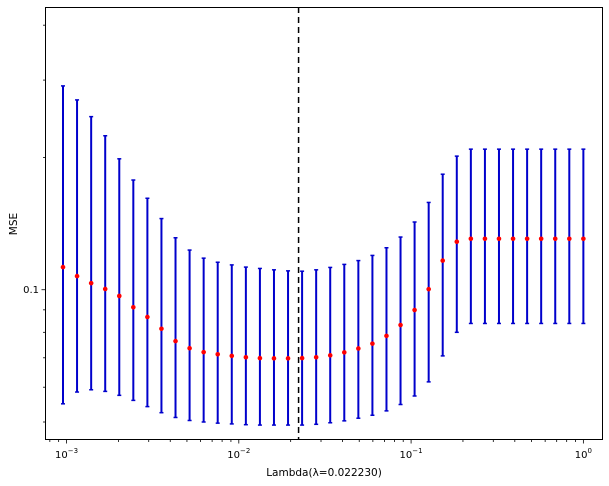 The image size is (609, 486). Describe the element at coordinates (14, 224) in the screenshot. I see `y-axis-label: MSE` at that location.